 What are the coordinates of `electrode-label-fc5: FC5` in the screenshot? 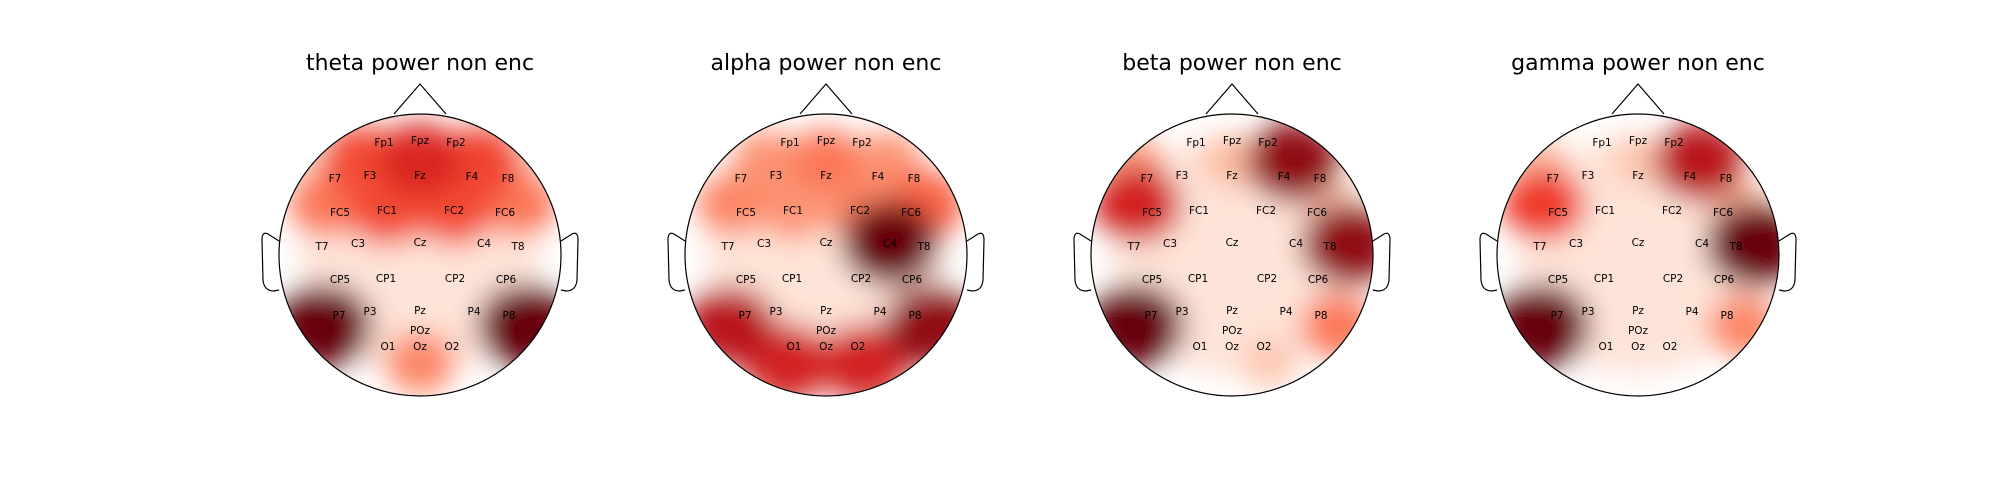 It's located at (340, 213).